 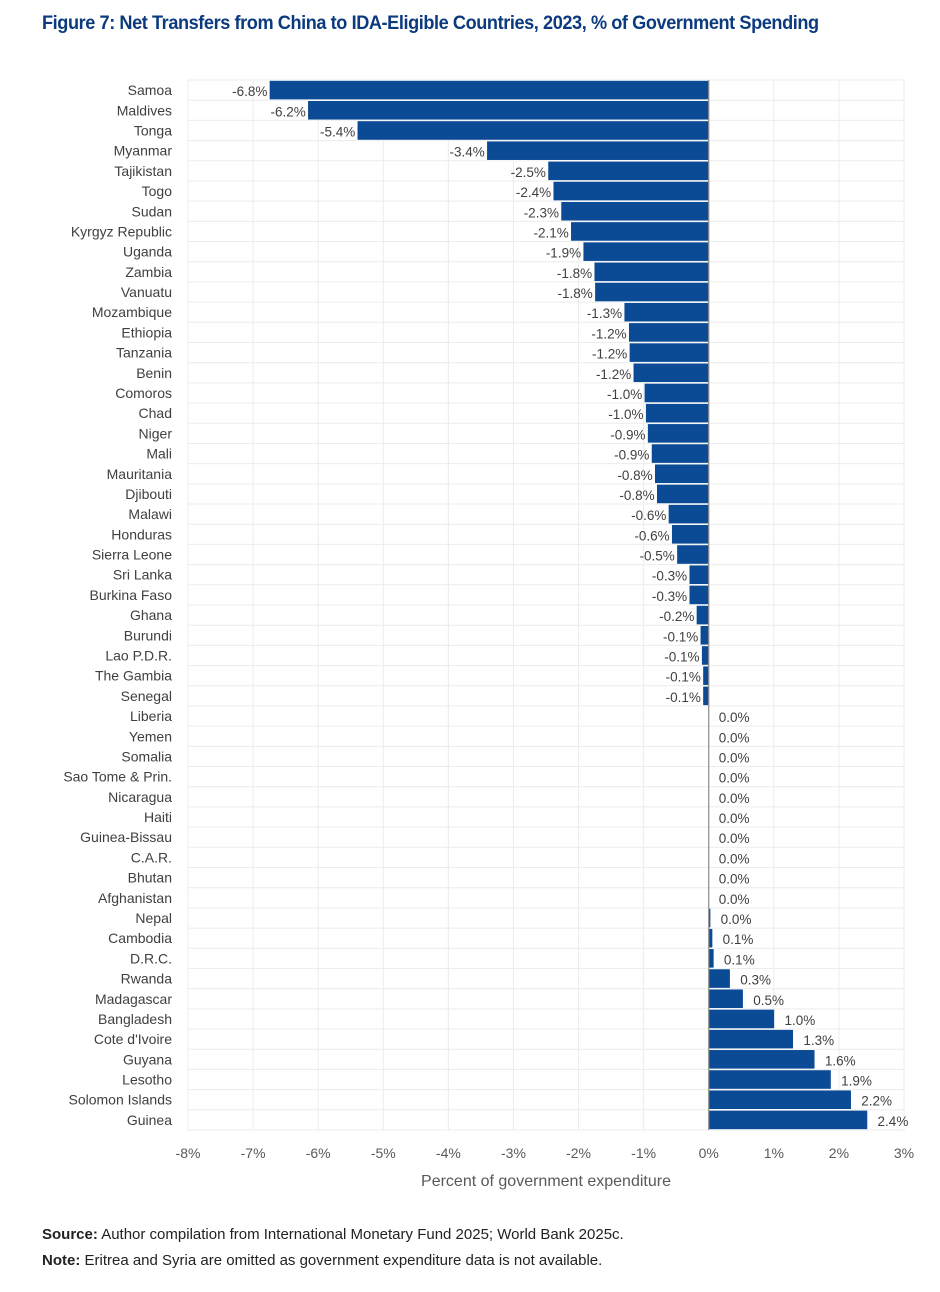 What do you see at coordinates (648, 515) in the screenshot?
I see `data-label: -0.6%` at bounding box center [648, 515].